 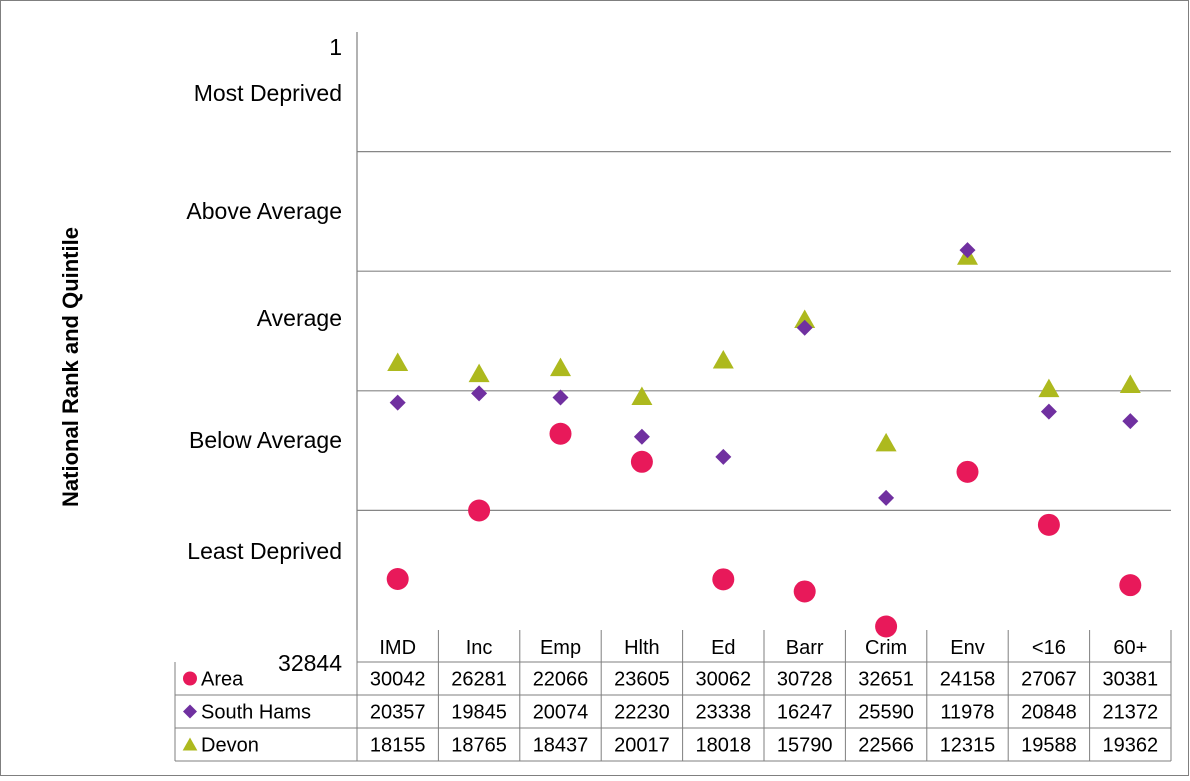 What do you see at coordinates (723, 680) in the screenshot?
I see `table-value: 30062` at bounding box center [723, 680].